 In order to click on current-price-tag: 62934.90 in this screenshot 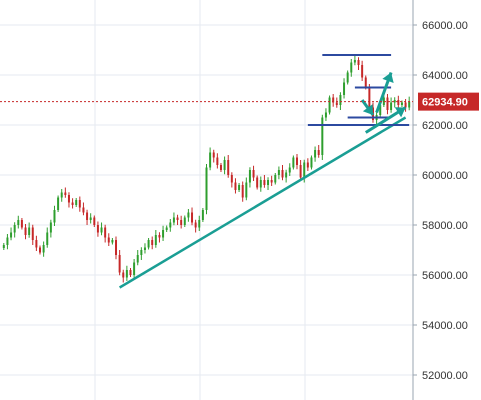, I will do `click(448, 101)`.